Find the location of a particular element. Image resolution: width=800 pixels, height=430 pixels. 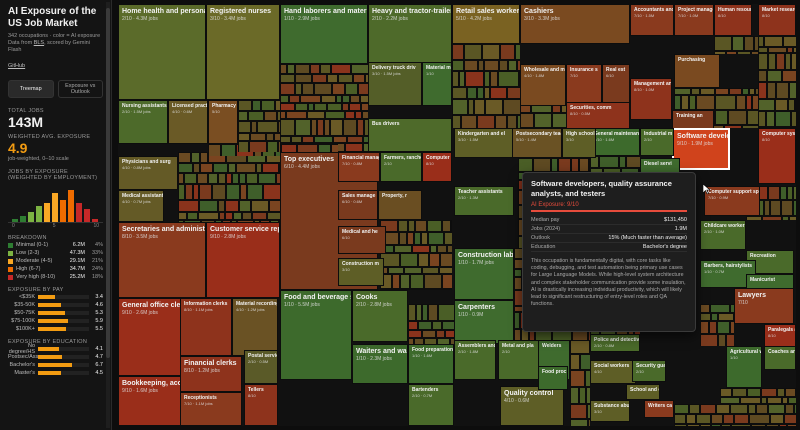

treemap-cell: Insurance s 7/10 is located at coordinates (584, 85).